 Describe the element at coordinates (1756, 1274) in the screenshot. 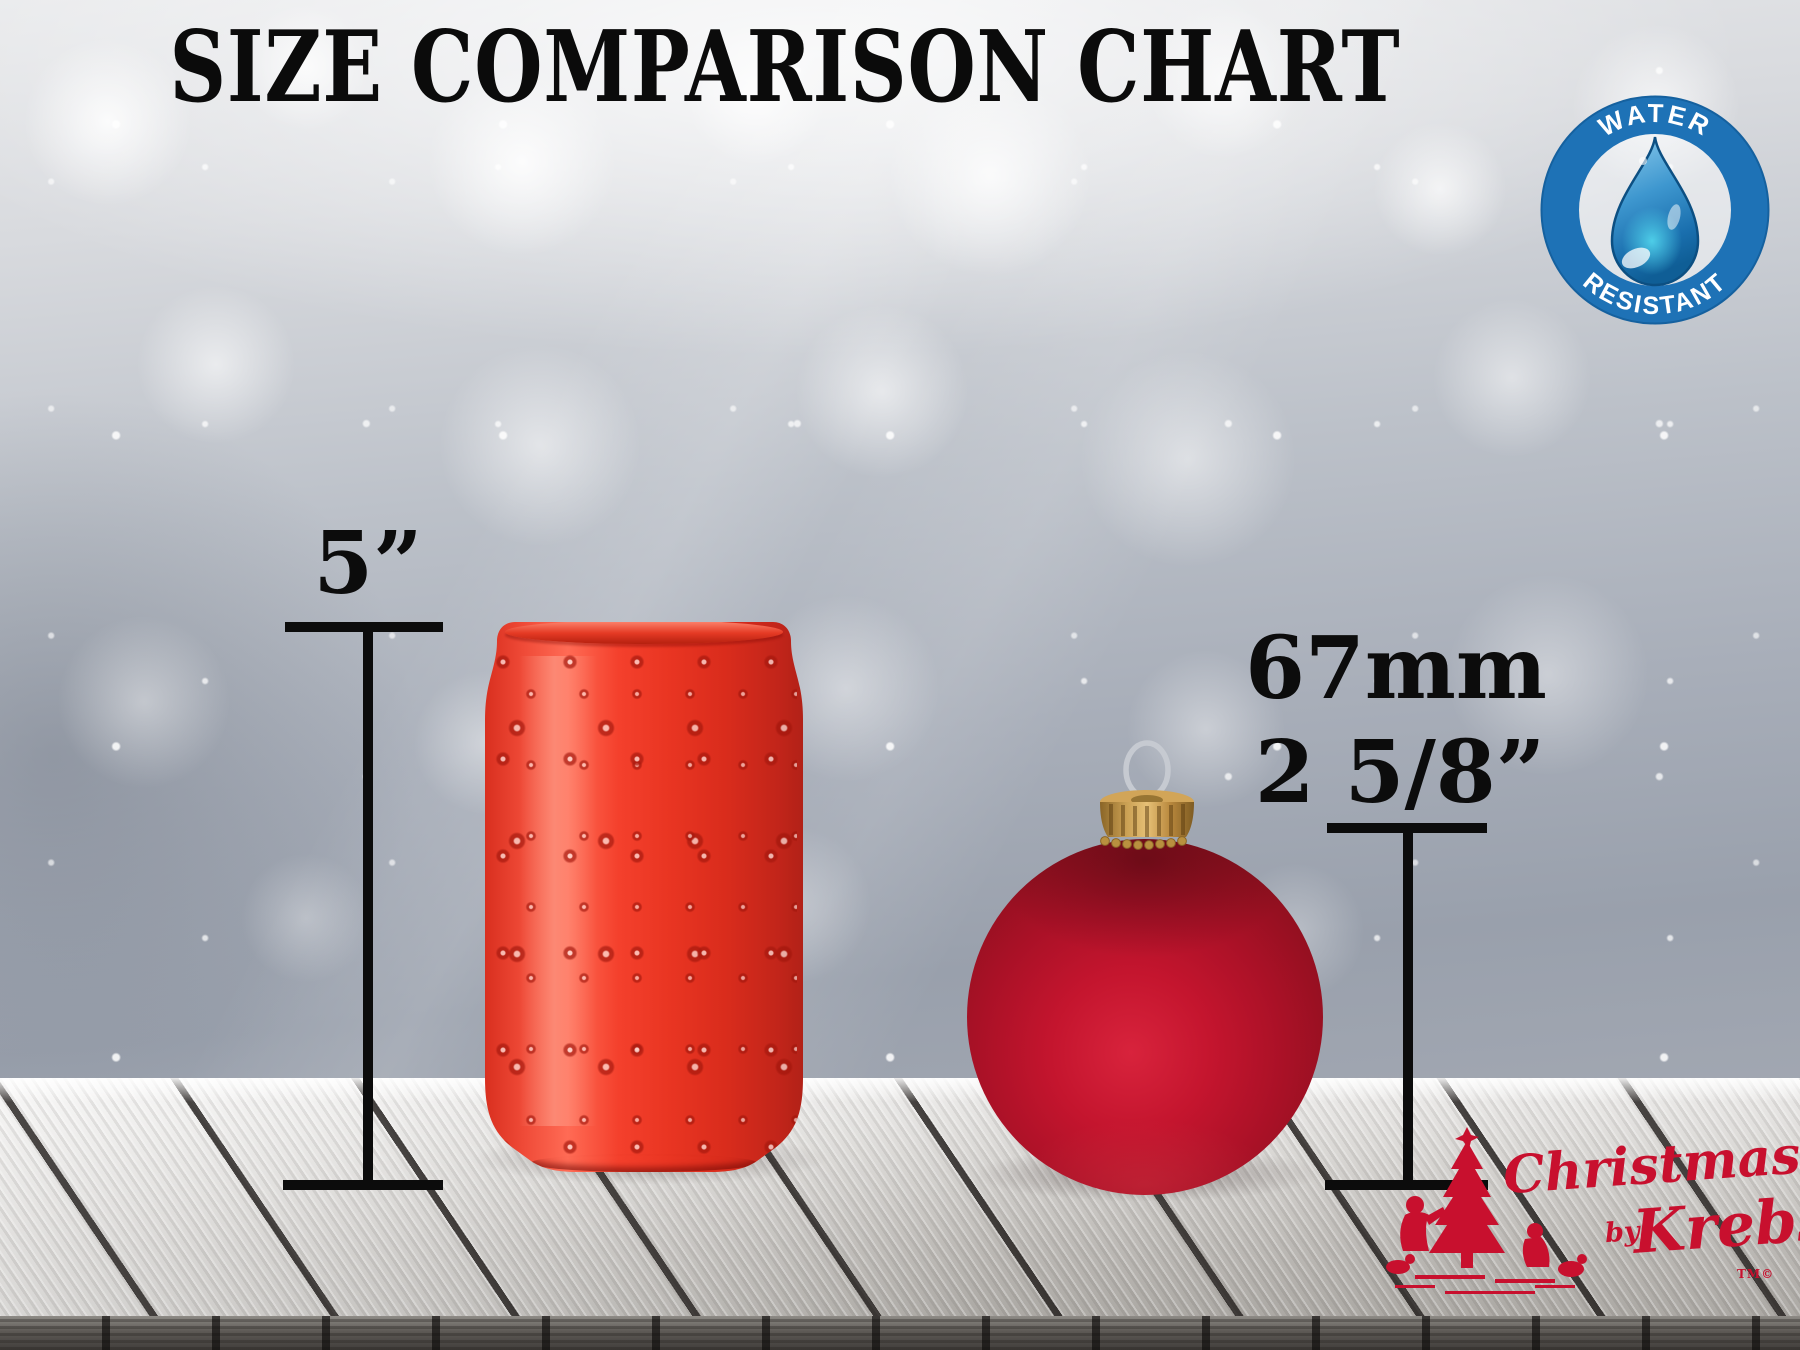

I see `brand-trademark: TM©` at that location.